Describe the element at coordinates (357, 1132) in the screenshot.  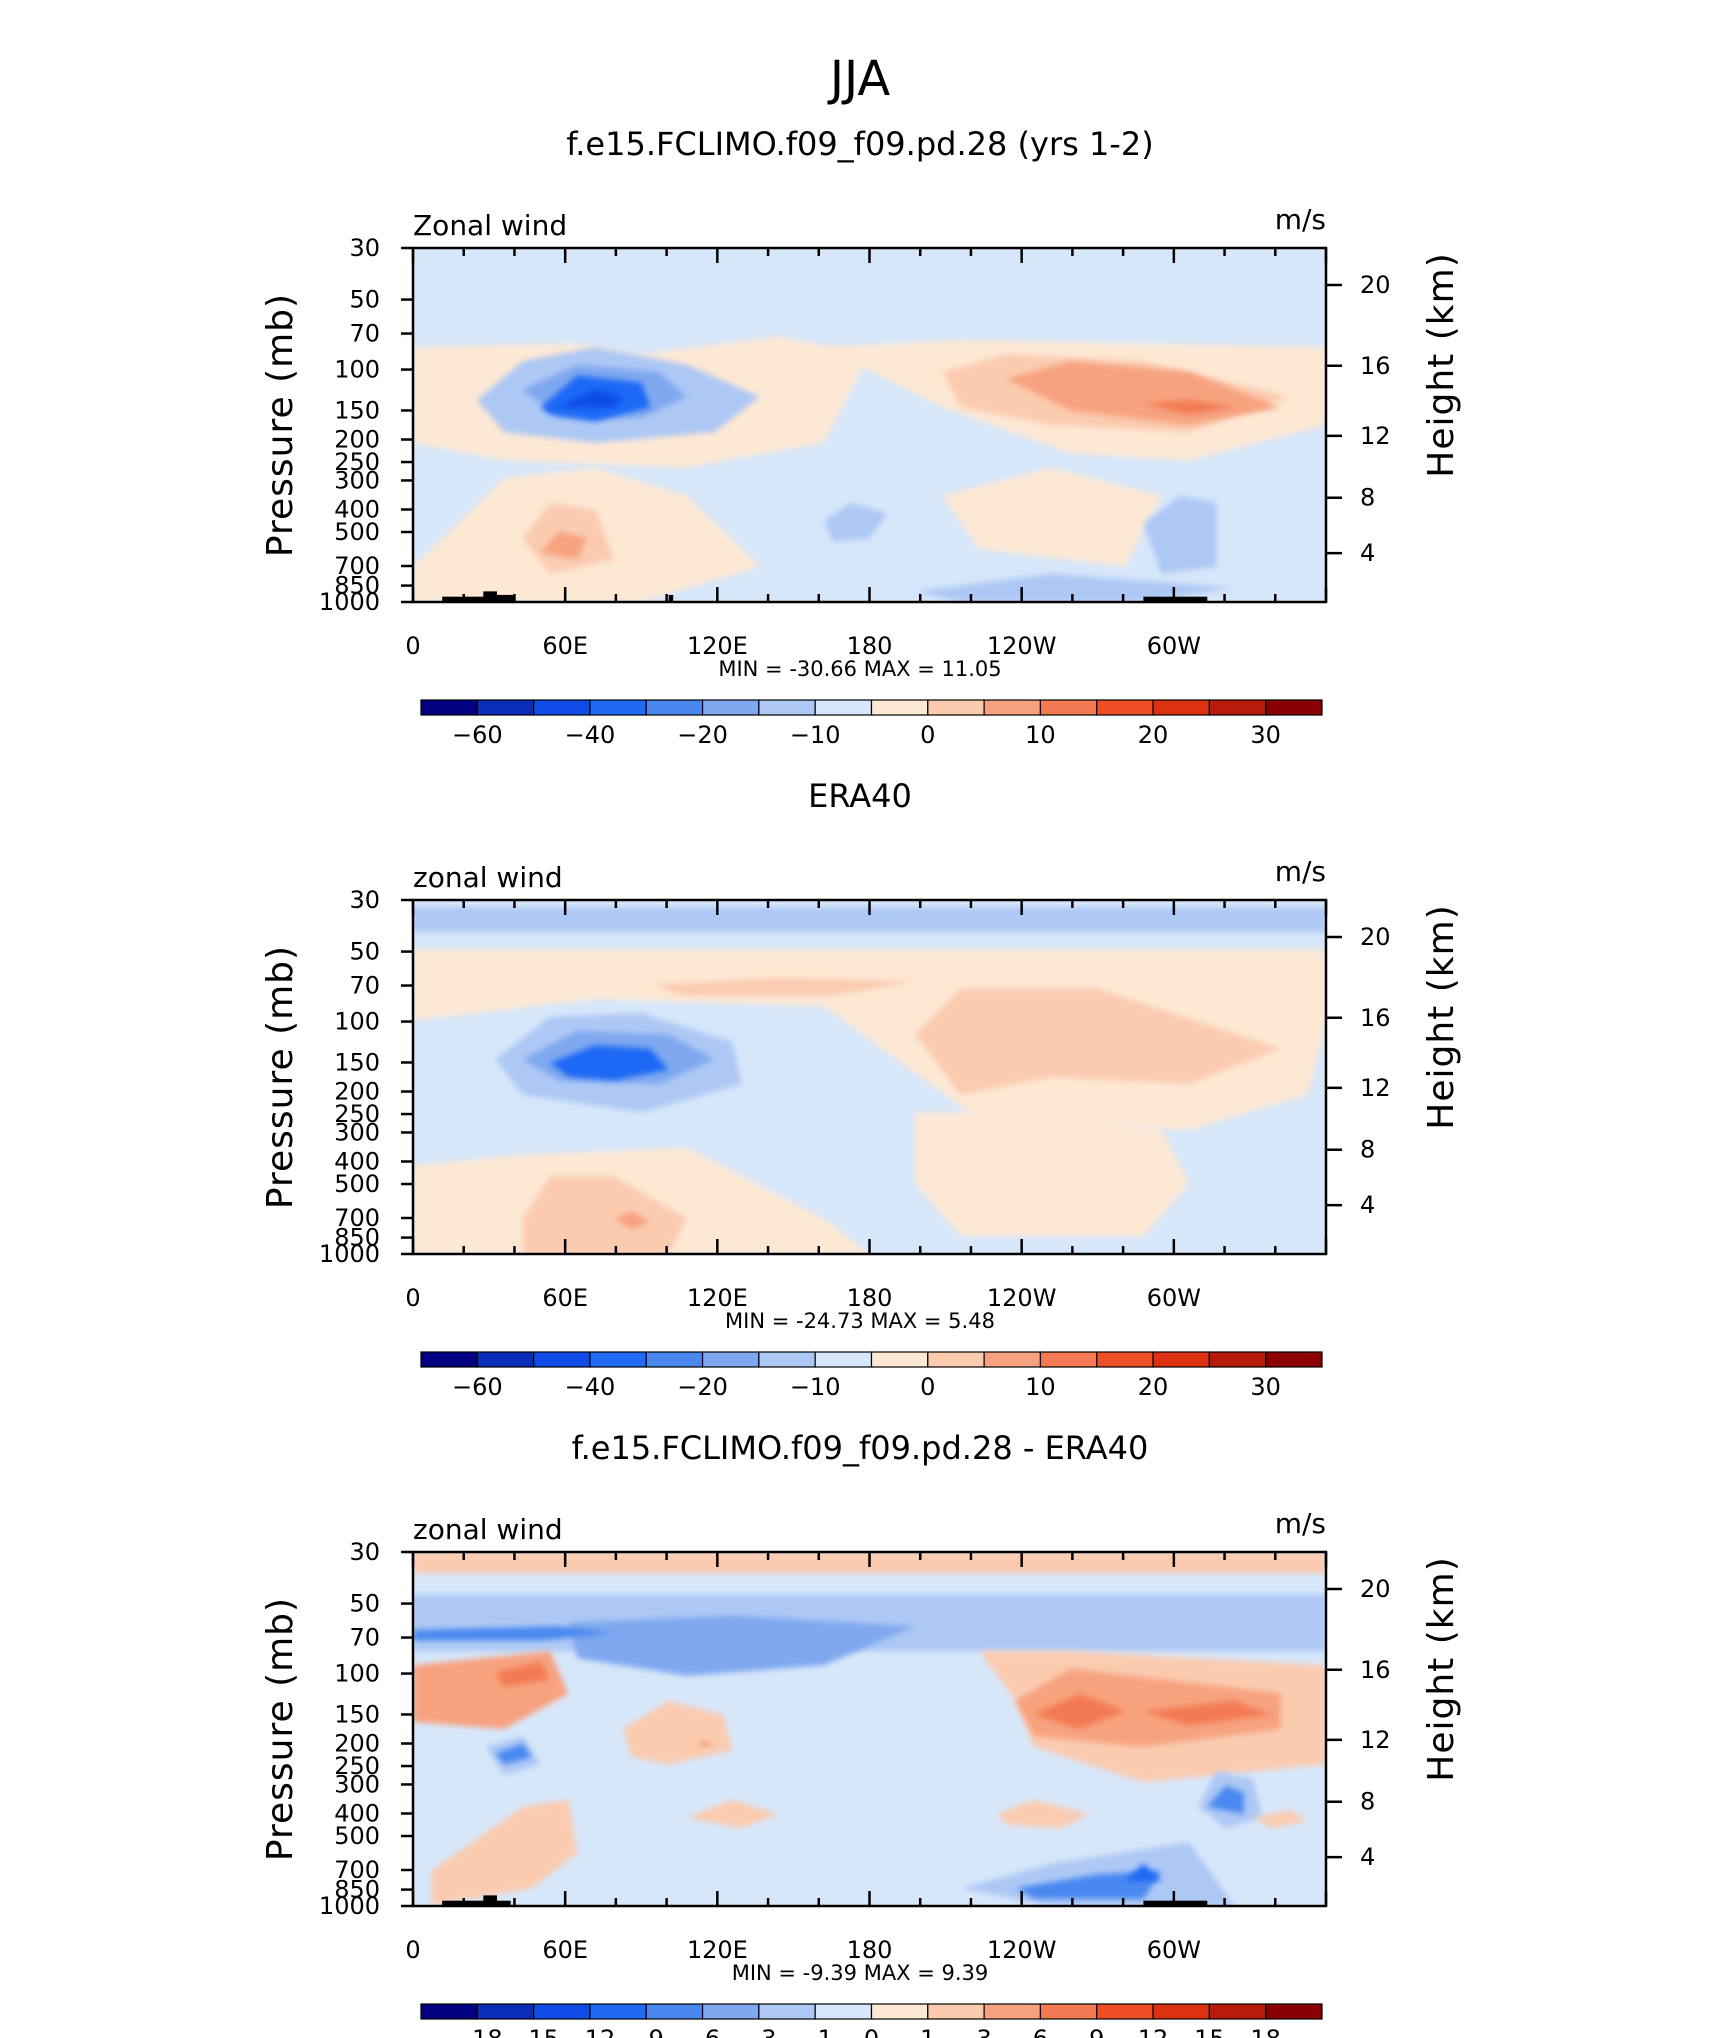
I see `y-tick-label: 300` at that location.